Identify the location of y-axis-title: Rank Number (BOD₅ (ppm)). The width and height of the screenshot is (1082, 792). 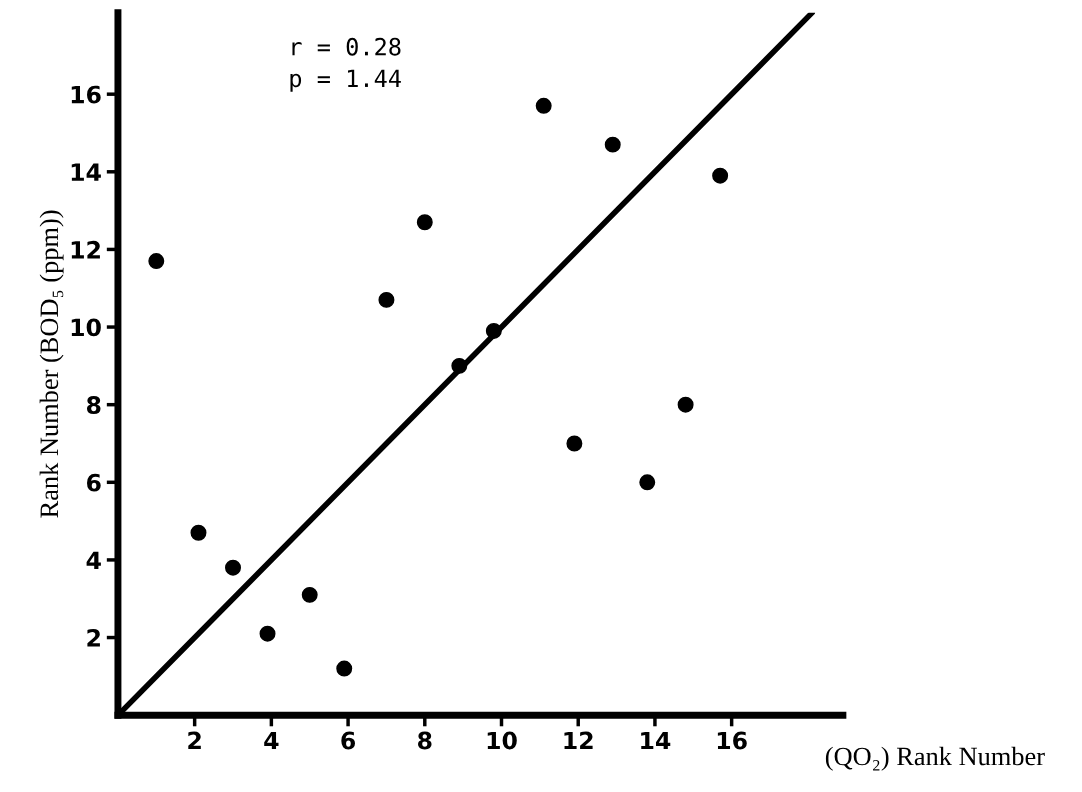
(51, 364).